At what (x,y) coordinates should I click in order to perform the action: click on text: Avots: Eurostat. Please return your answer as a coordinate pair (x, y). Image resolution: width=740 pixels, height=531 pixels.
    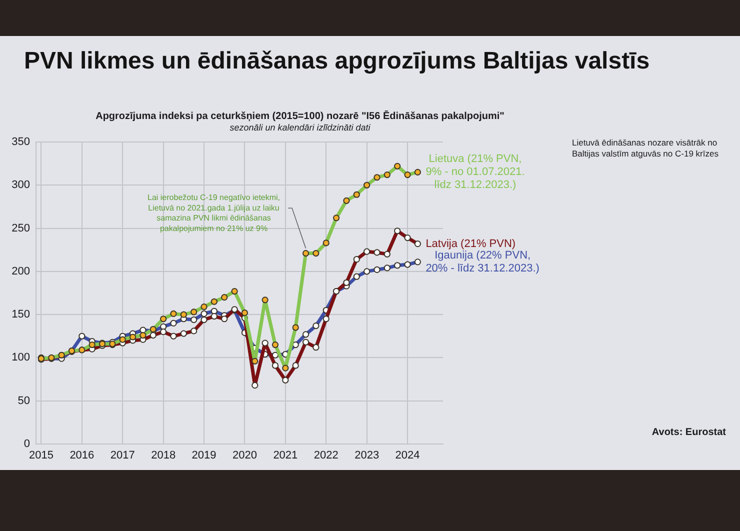
    Looking at the image, I should click on (689, 432).